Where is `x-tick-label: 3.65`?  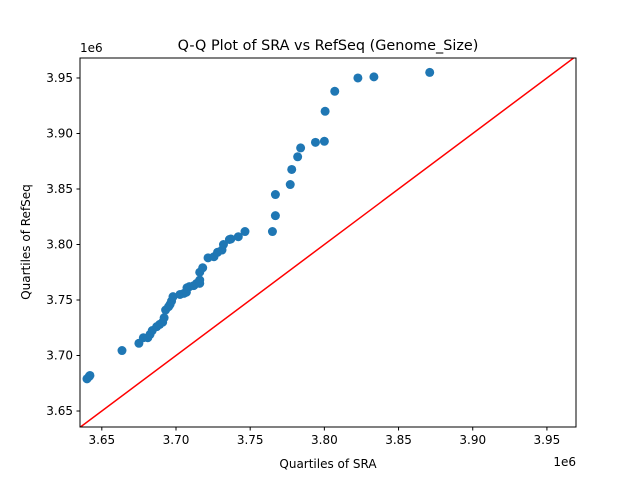
x-tick-label: 3.65 is located at coordinates (101, 440).